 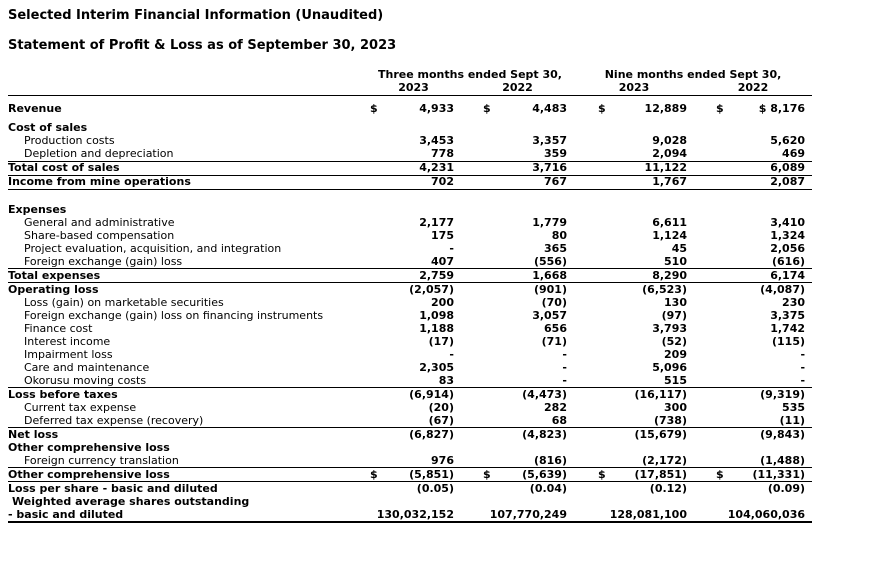 I want to click on cell-value: 1,668, so click(x=549, y=275).